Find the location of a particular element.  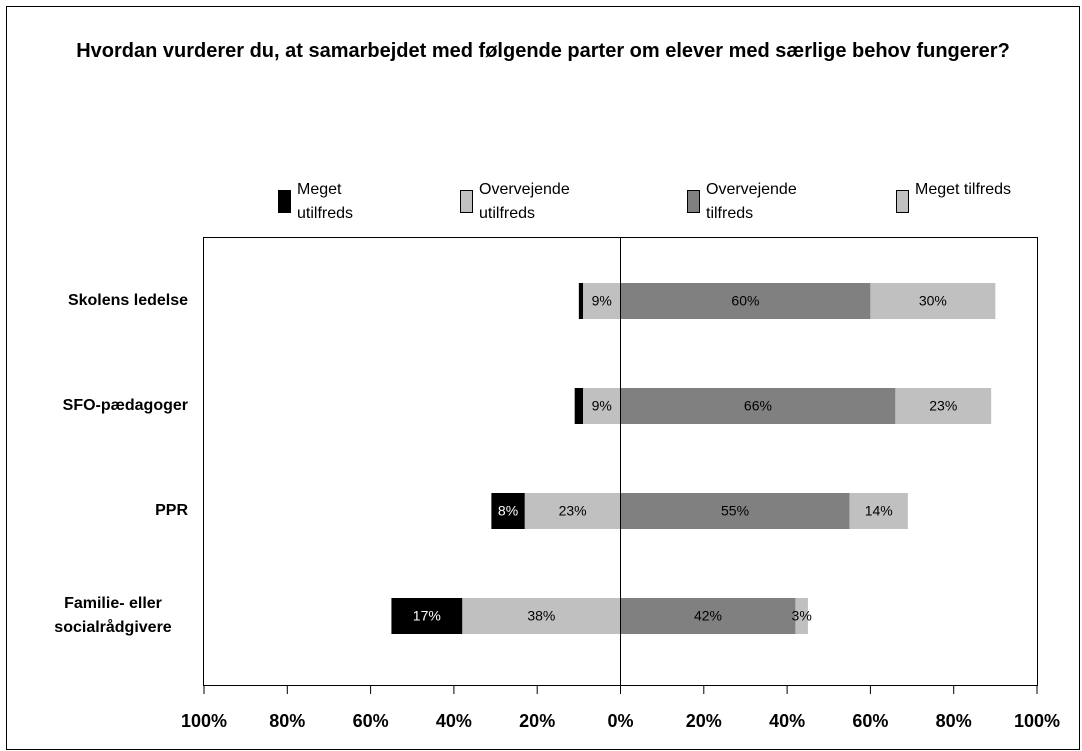

legend-label: Overvejende tilfreds is located at coordinates (751, 201).